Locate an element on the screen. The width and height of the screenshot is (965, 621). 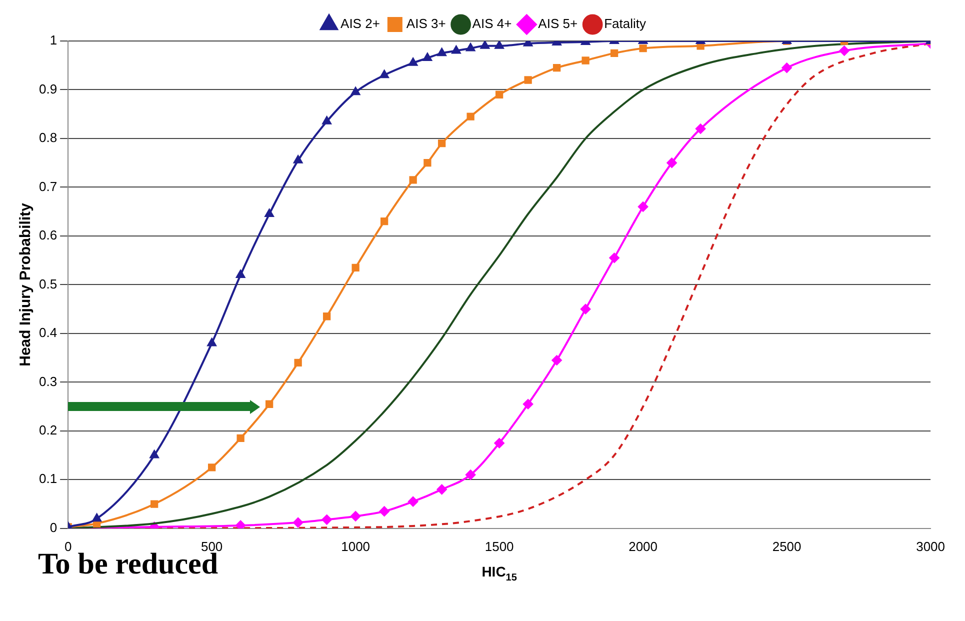
legend-label: AIS 4+ is located at coordinates (492, 24).